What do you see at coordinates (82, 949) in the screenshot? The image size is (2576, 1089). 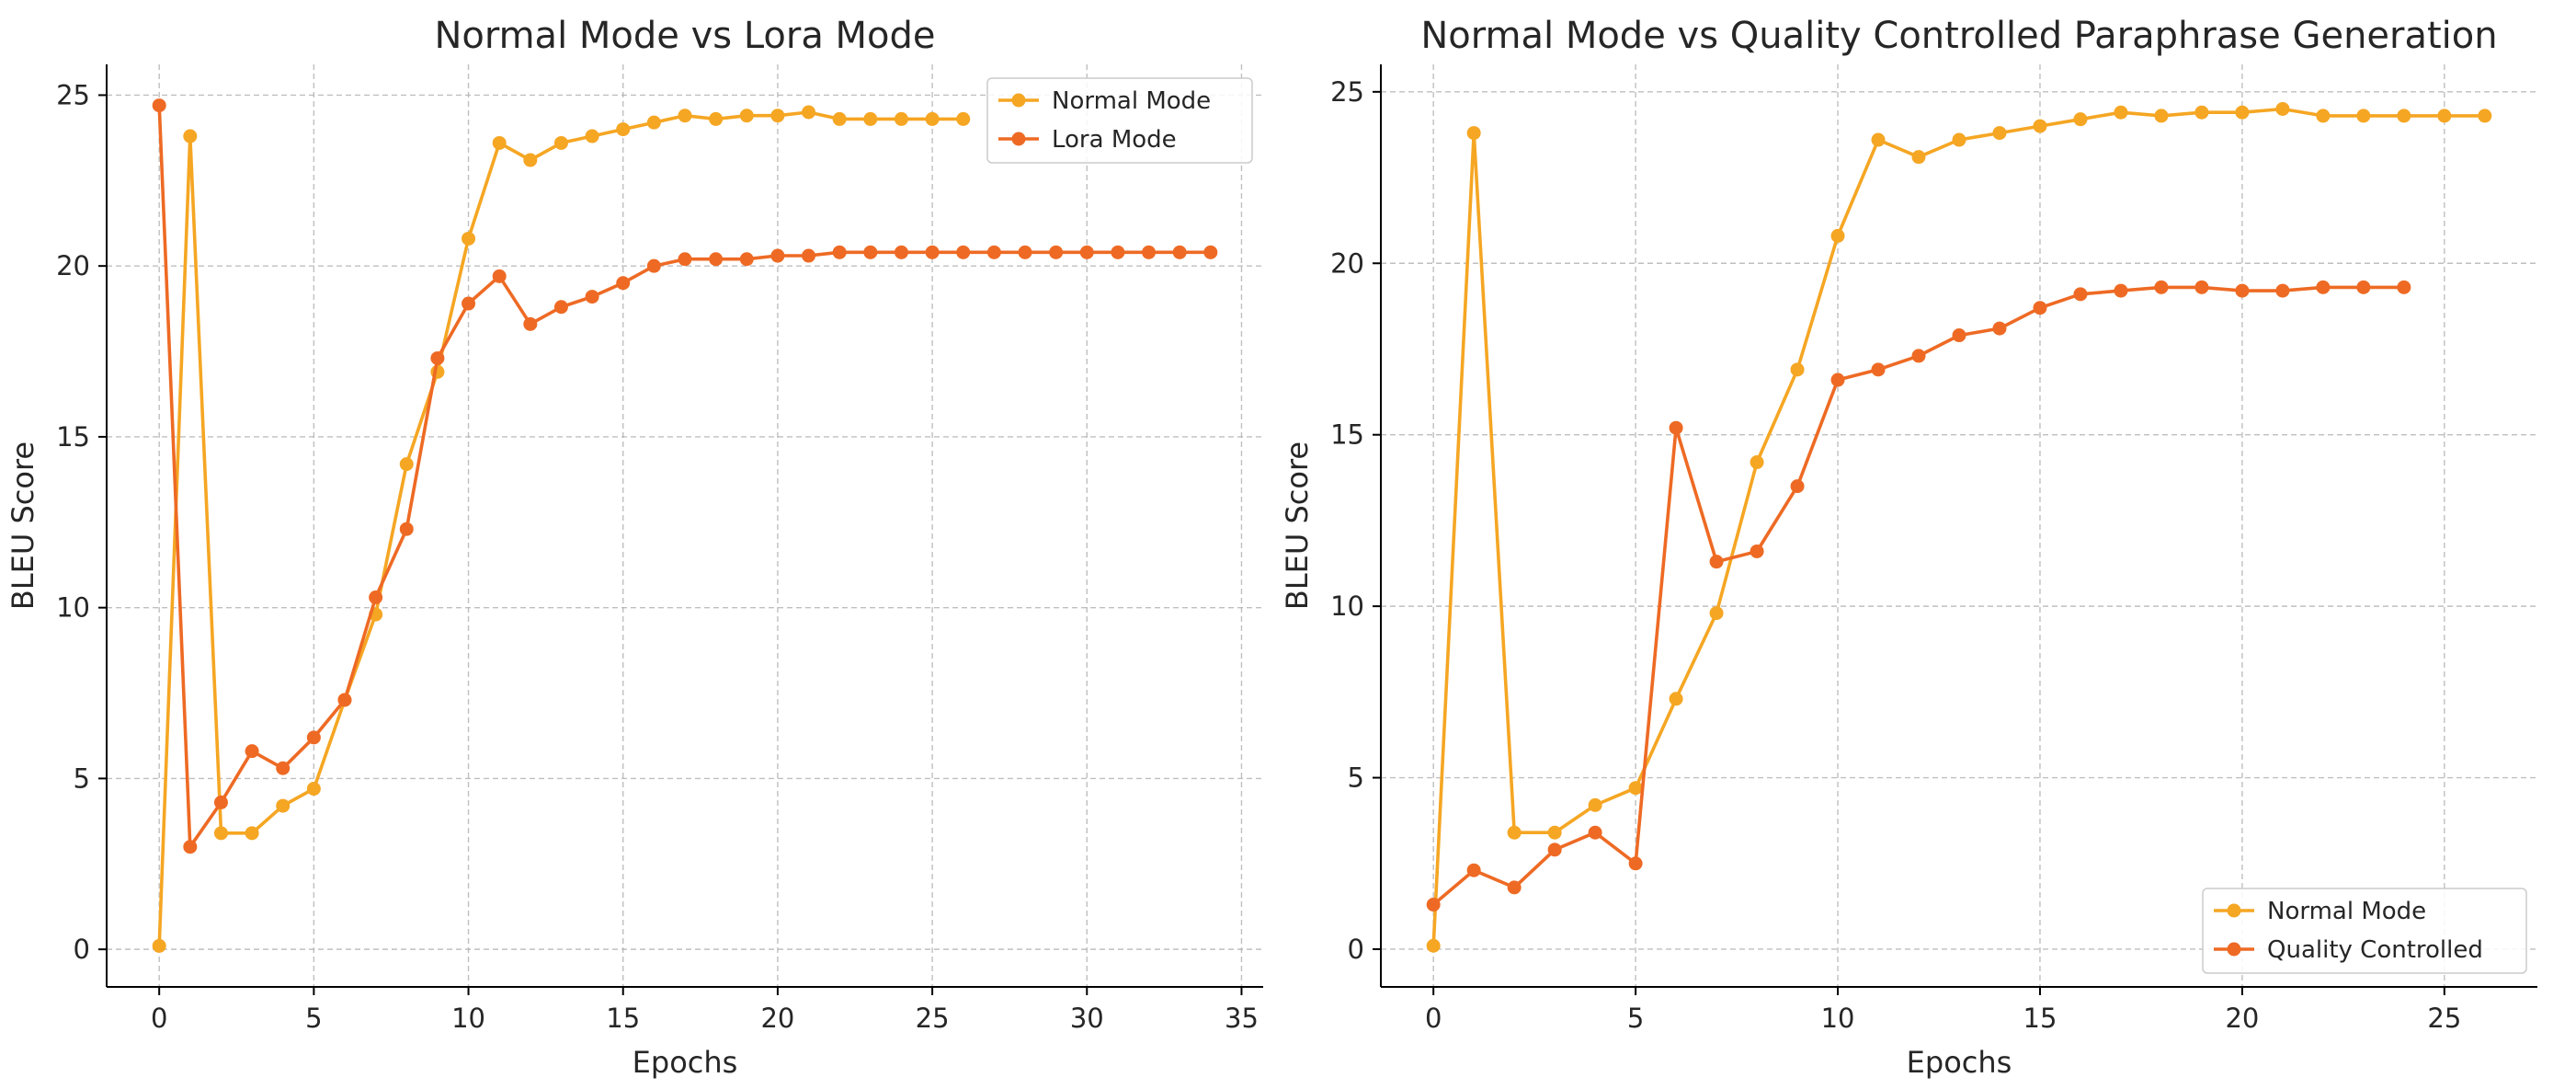 I see `y-tick-label: 0` at bounding box center [82, 949].